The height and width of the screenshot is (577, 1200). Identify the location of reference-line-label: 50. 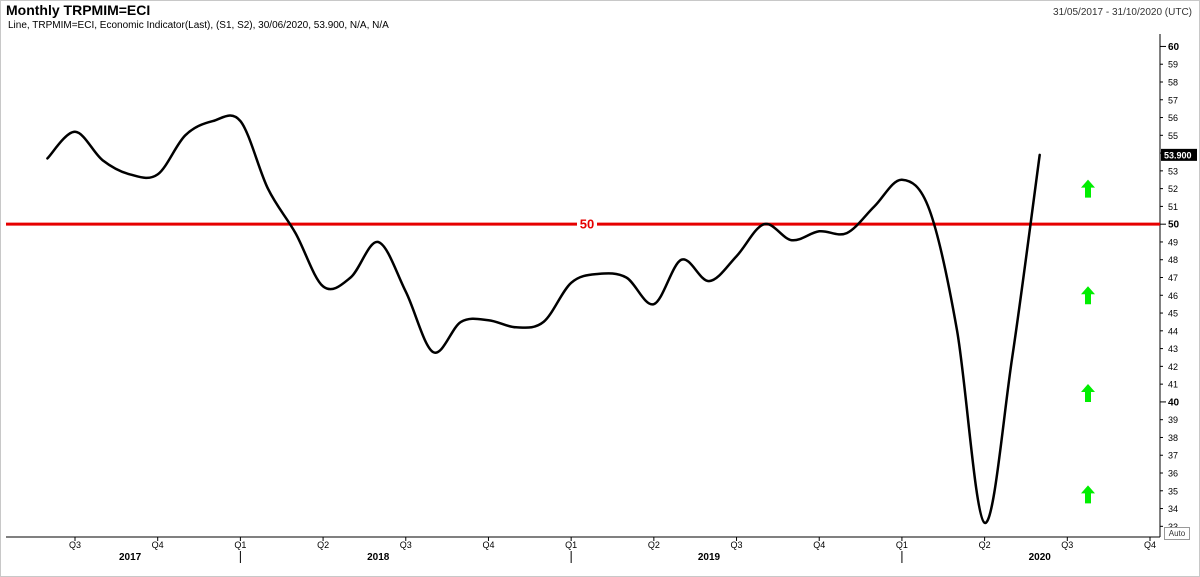
(587, 224).